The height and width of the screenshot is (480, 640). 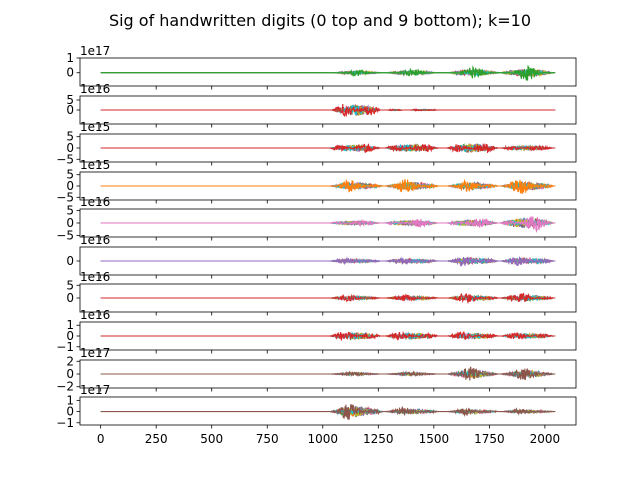 I want to click on subplot-digit-7: 10−1 1e16, so click(x=316, y=331).